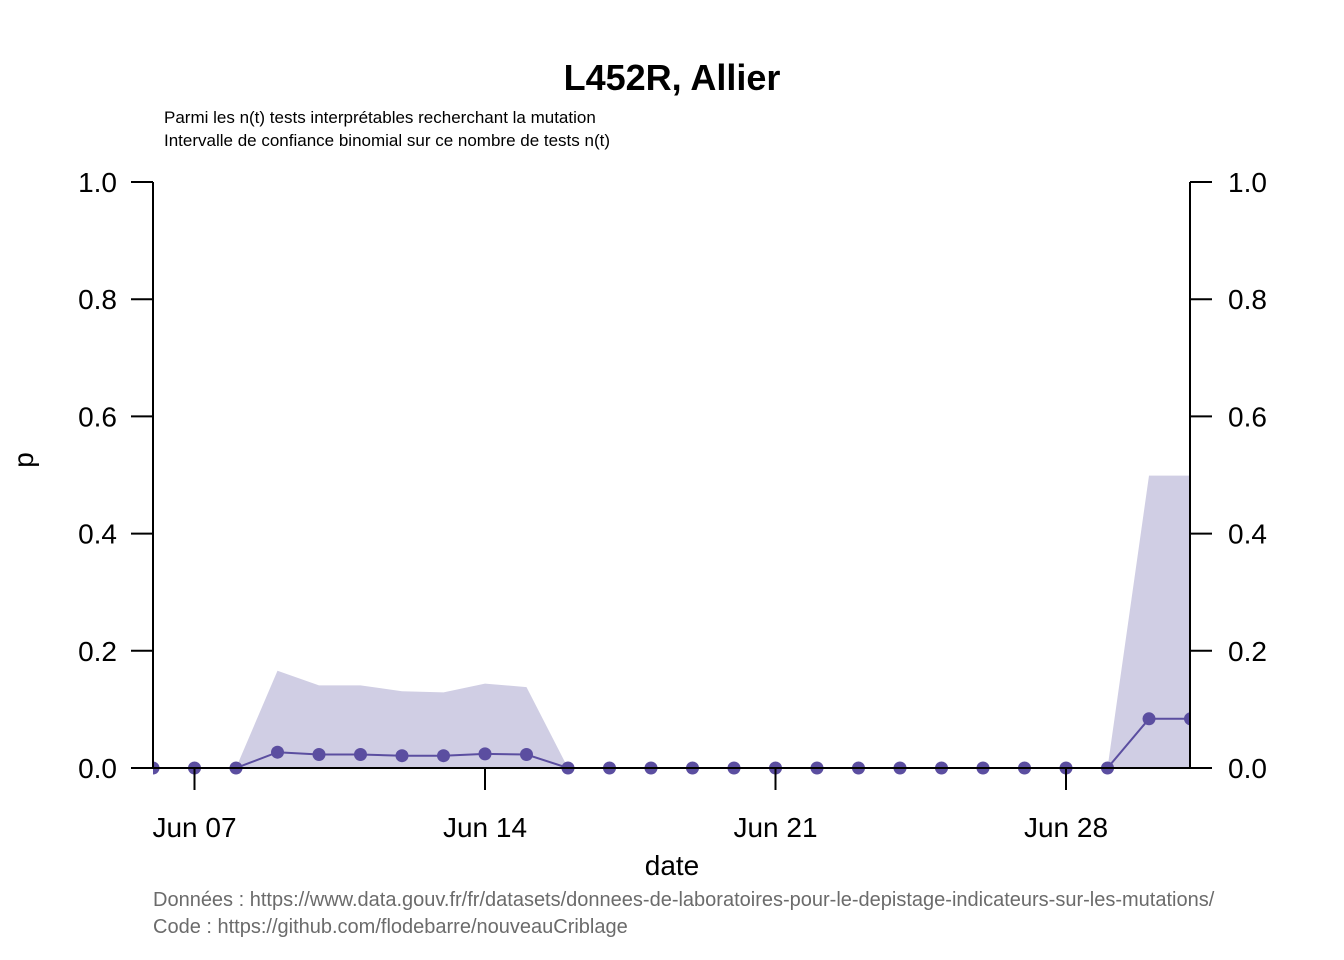  I want to click on y-tick-label-left: 0.0, so click(97, 768).